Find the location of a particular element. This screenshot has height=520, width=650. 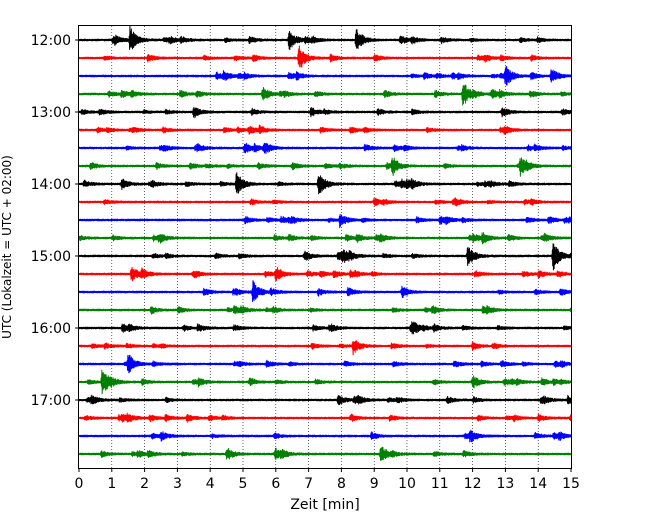

y-tick-label: 17:00 is located at coordinates (51, 401).